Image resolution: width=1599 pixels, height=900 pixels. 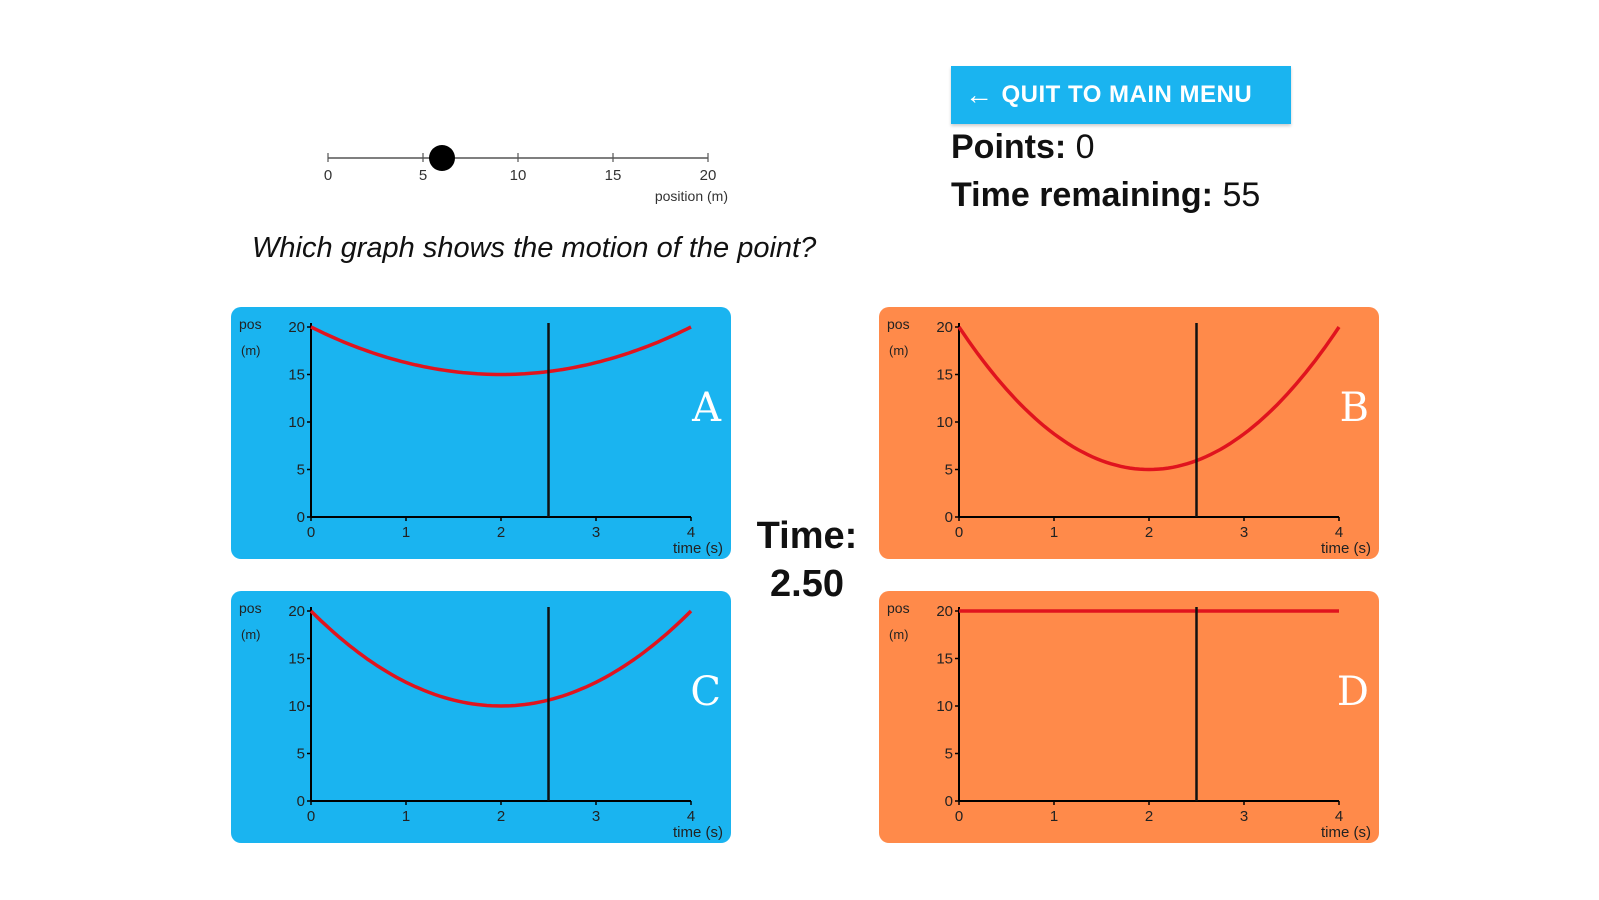 I want to click on graph-letter-c: C, so click(x=705, y=692).